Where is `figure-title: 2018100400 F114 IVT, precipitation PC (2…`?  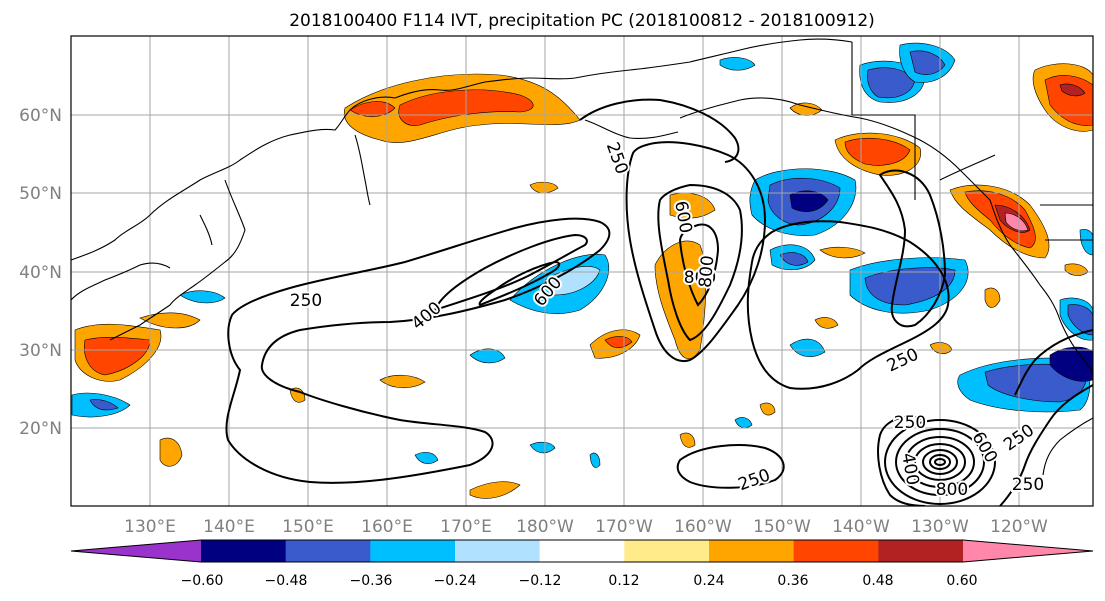 figure-title: 2018100400 F114 IVT, precipitation PC (2… is located at coordinates (582, 21).